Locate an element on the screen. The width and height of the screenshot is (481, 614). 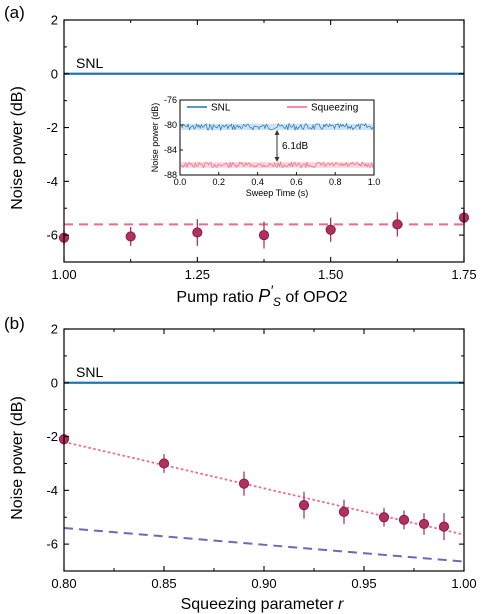
panel-a-y-tick-label-0: 2 is located at coordinates (54, 20).